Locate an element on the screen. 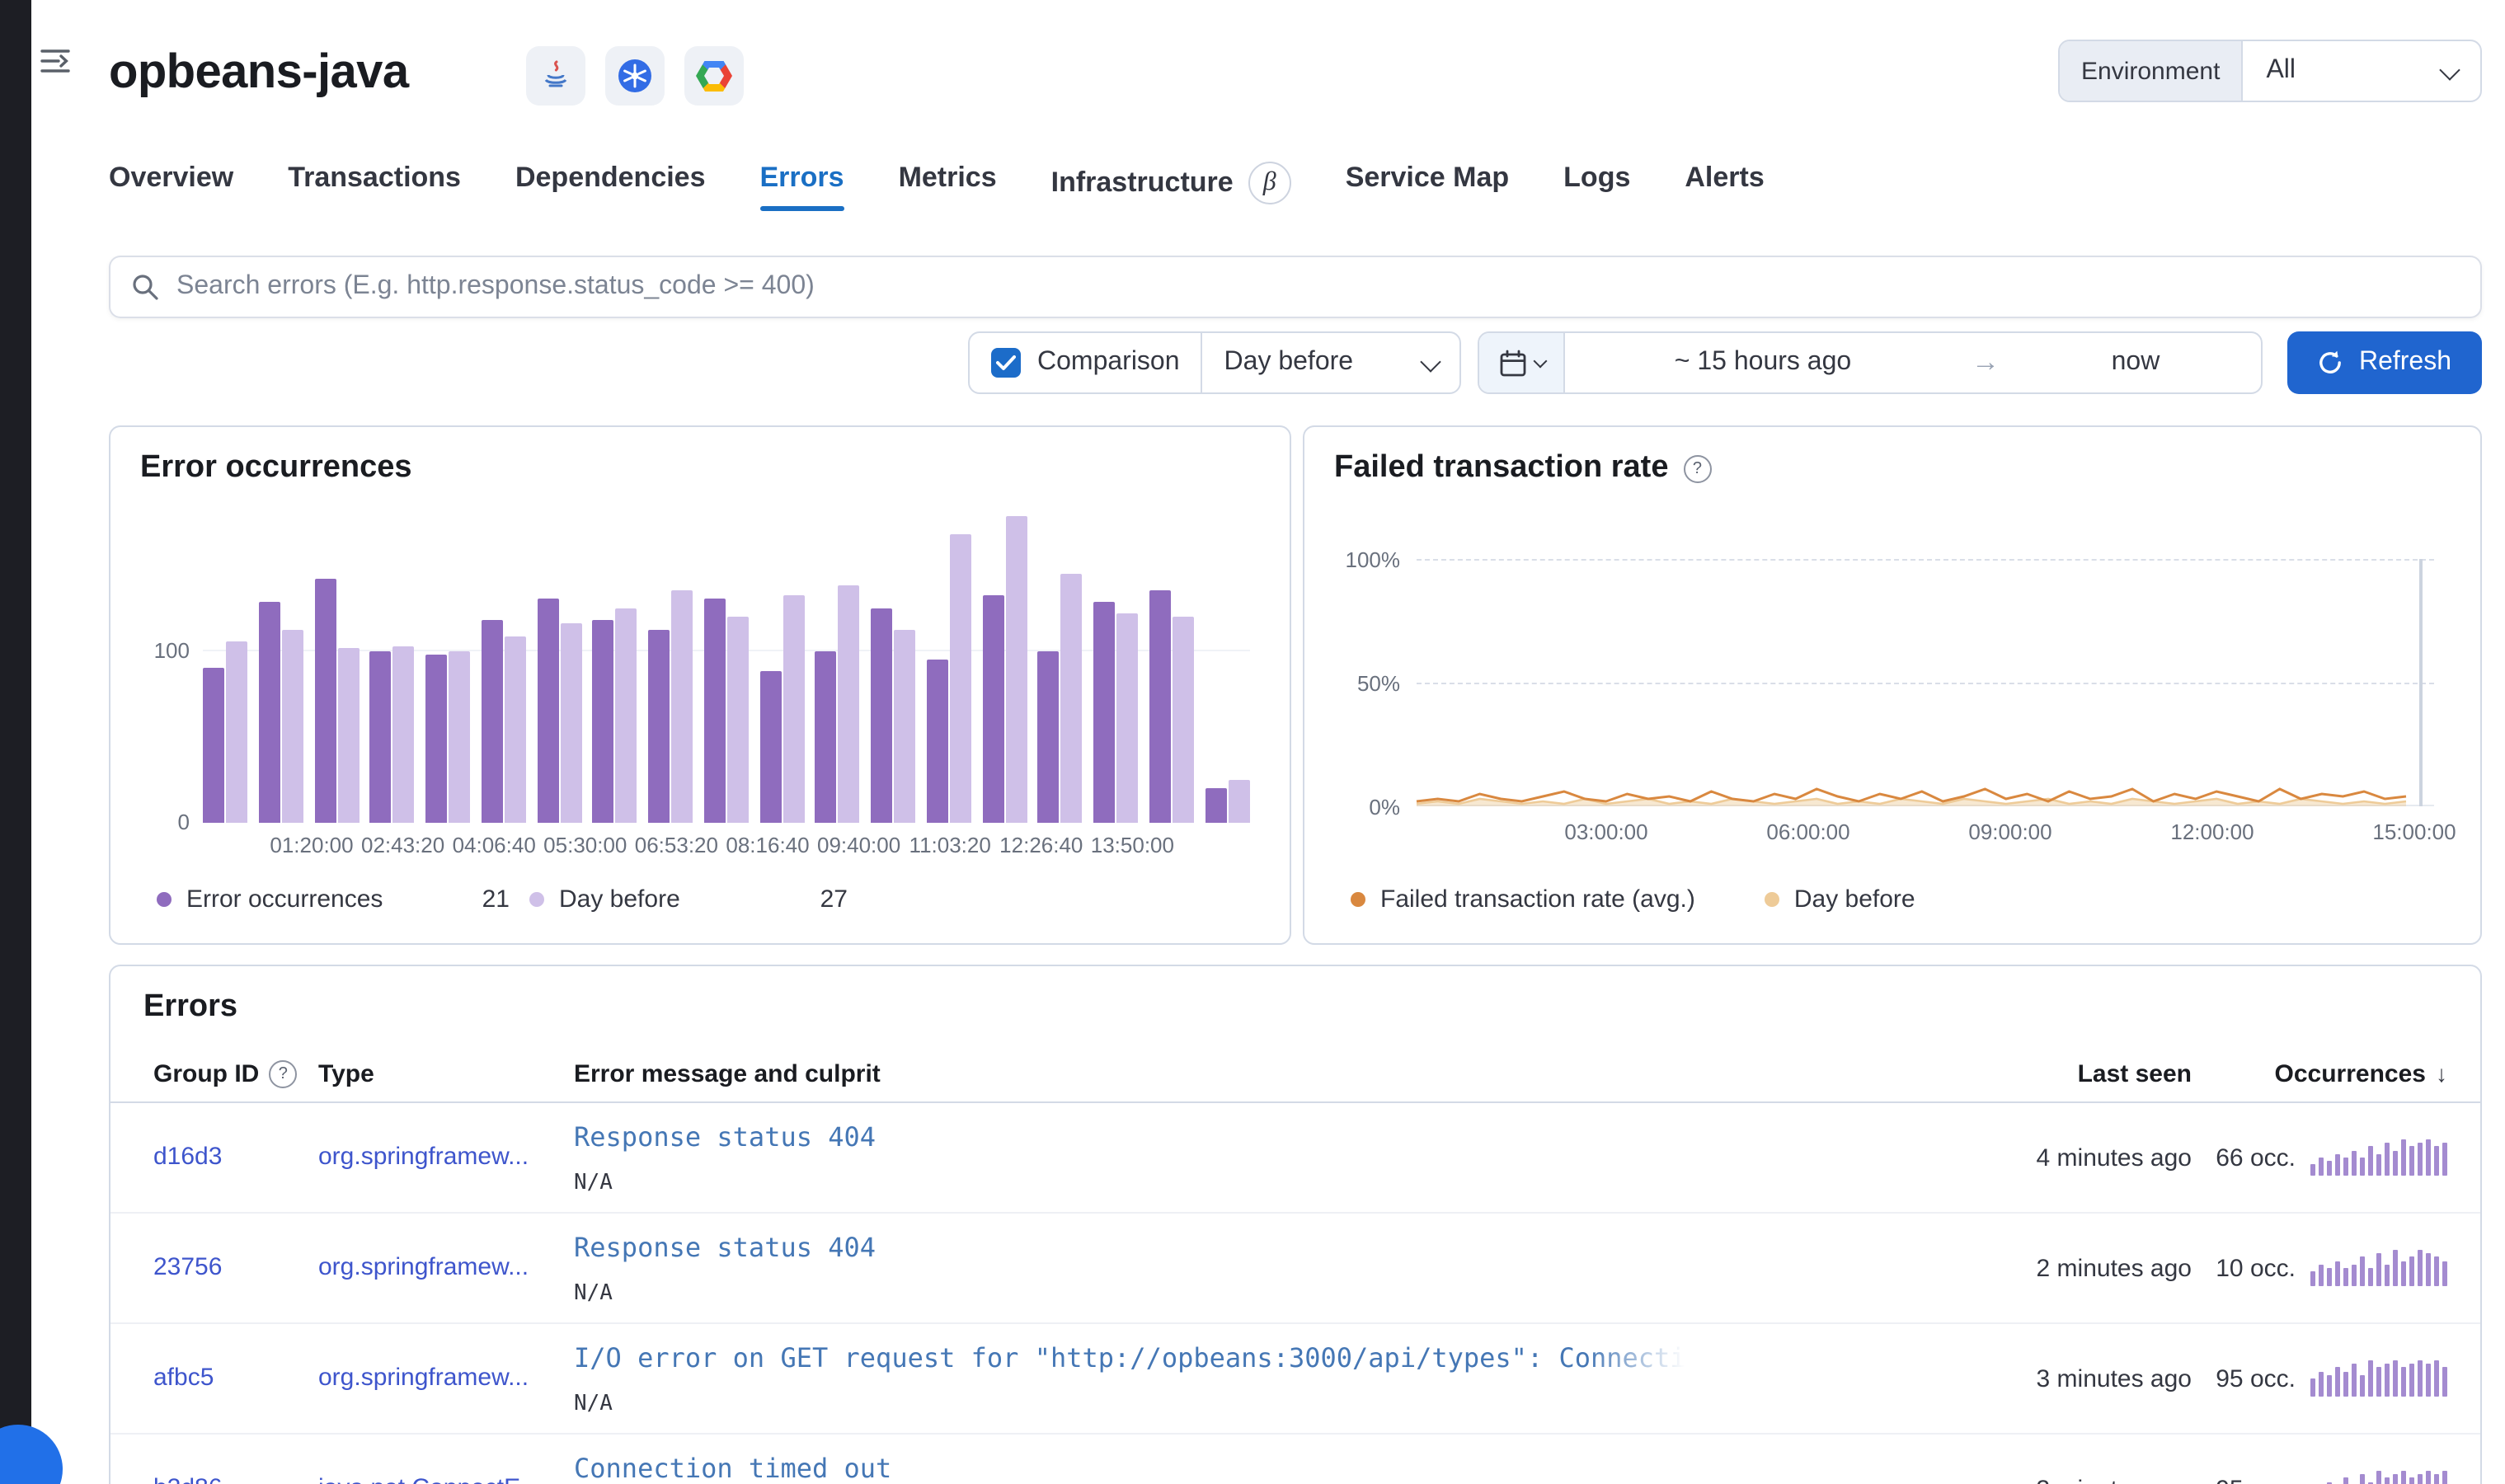 The width and height of the screenshot is (2505, 1484). tab-dependencies: Dependencies is located at coordinates (610, 186).